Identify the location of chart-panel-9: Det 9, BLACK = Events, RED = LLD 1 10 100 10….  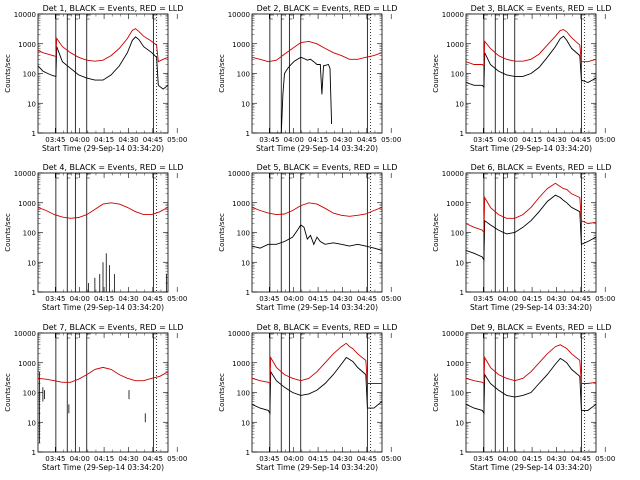
(523, 397).